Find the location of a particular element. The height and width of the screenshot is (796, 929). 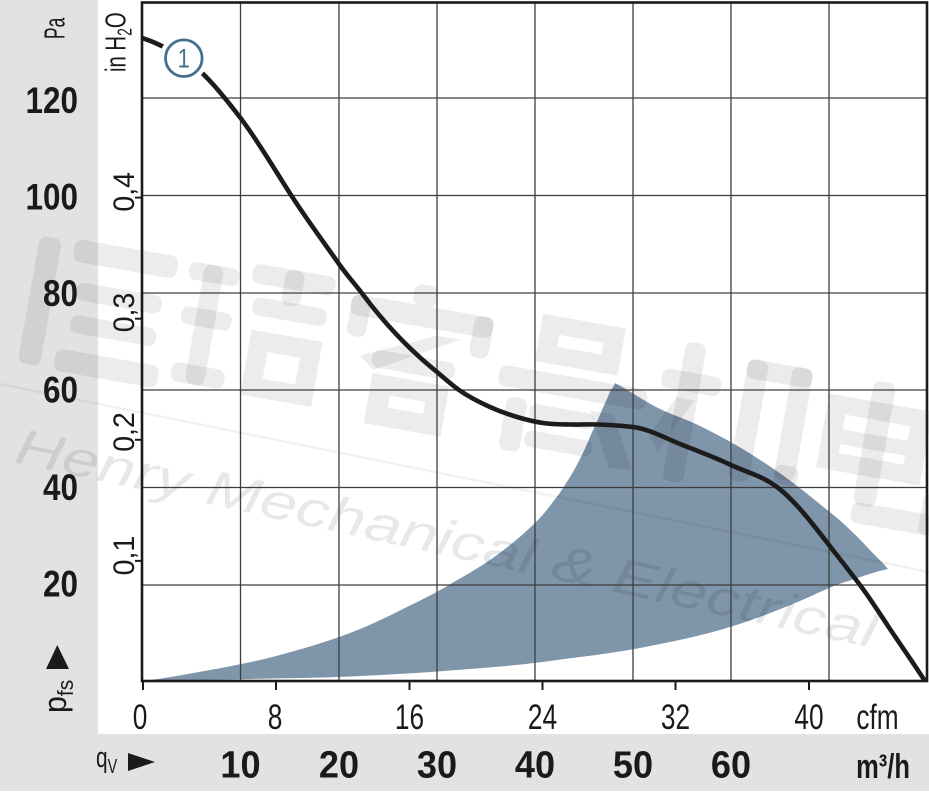

svg-text: 10 is located at coordinates (240, 764).